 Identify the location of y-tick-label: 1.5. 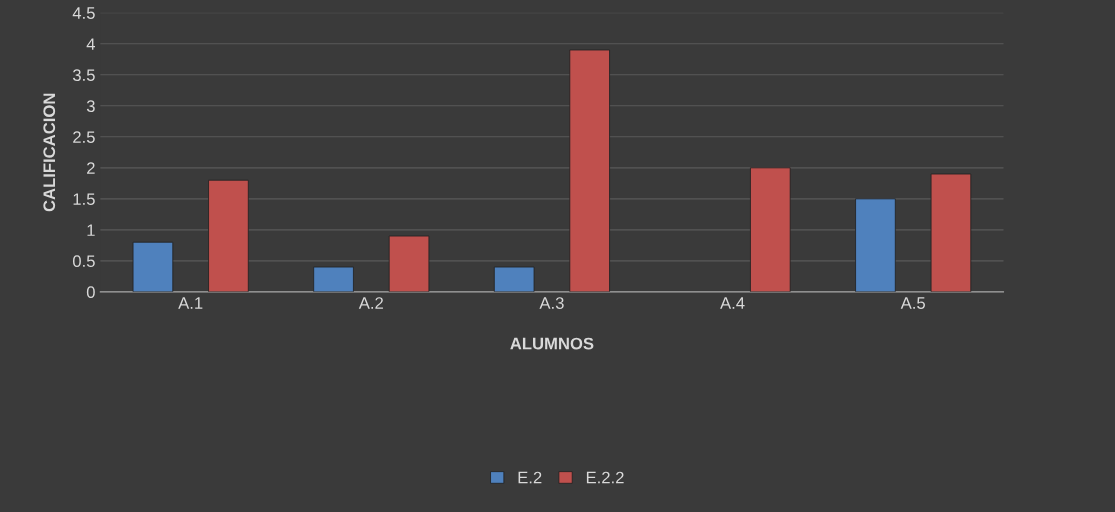
(84, 199).